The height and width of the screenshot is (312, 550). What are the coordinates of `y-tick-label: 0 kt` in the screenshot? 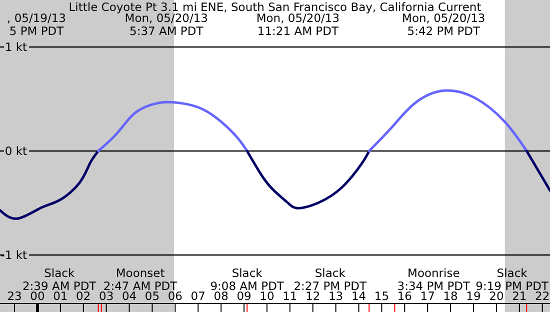 It's located at (16, 151).